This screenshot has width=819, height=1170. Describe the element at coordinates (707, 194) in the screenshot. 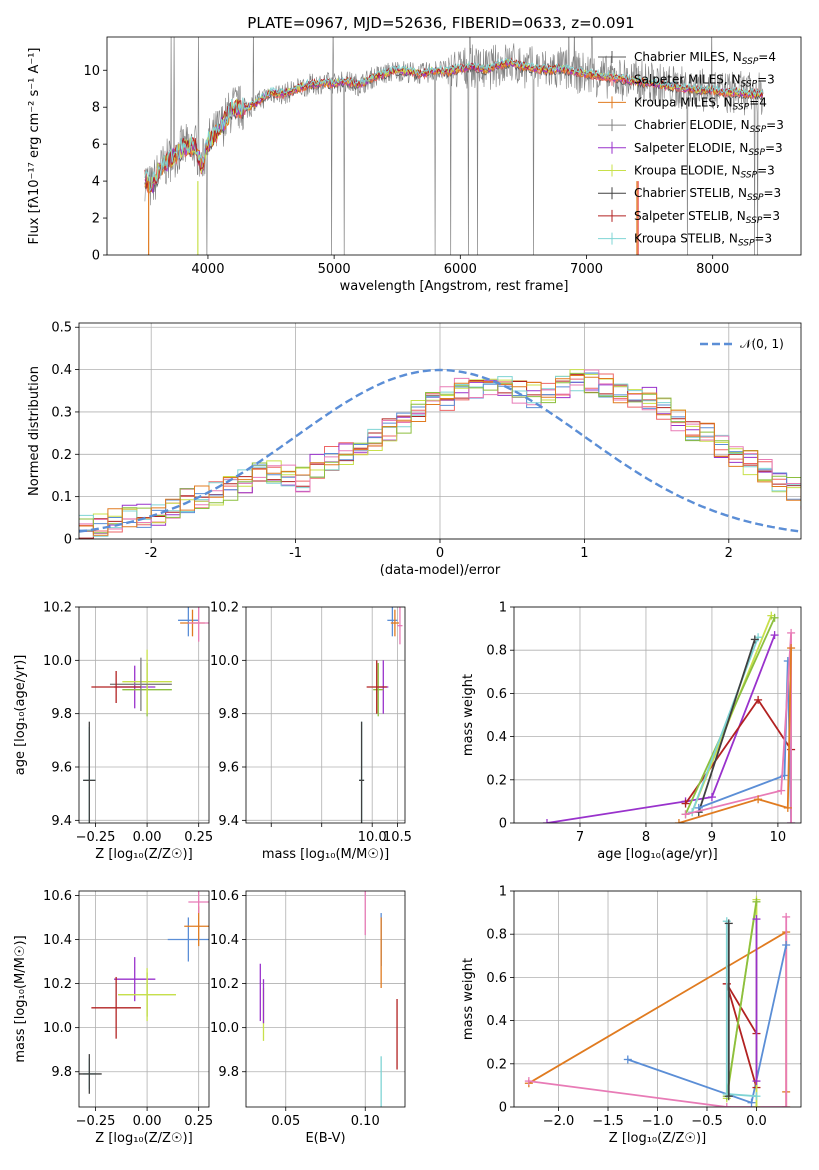

I see `legend-entry-label: Chabrier STELIB, NSSP=3` at that location.